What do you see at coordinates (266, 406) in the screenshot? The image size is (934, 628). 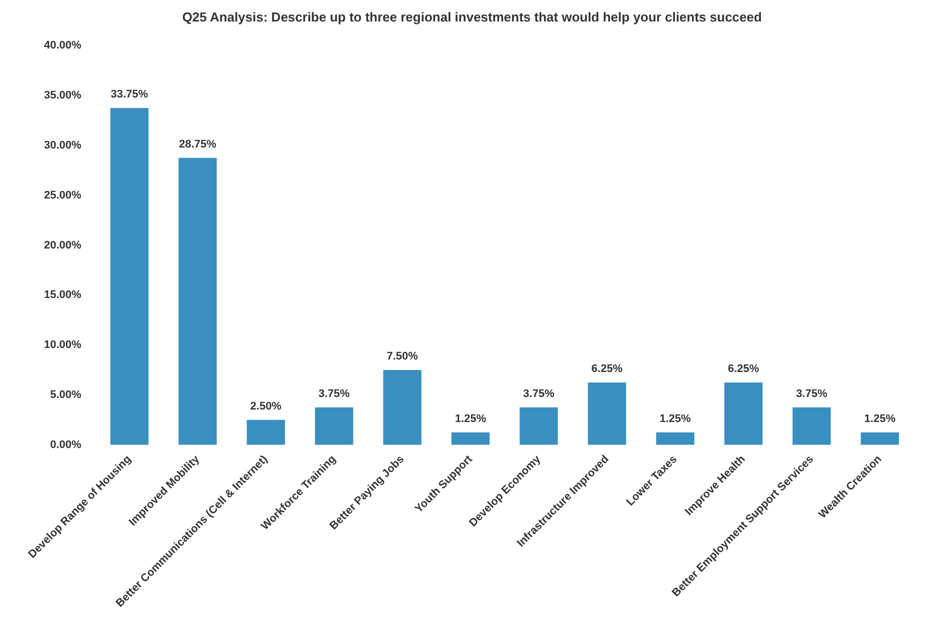 I see `data-label: 2.50%` at bounding box center [266, 406].